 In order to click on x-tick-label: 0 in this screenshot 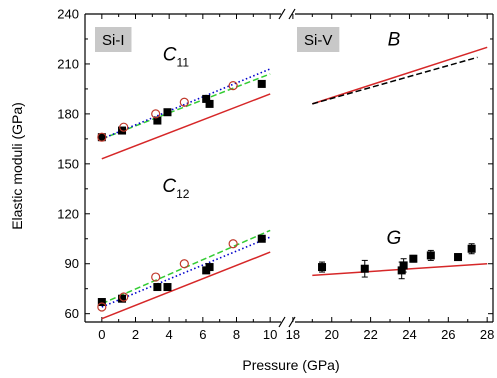, I will do `click(101, 334)`.